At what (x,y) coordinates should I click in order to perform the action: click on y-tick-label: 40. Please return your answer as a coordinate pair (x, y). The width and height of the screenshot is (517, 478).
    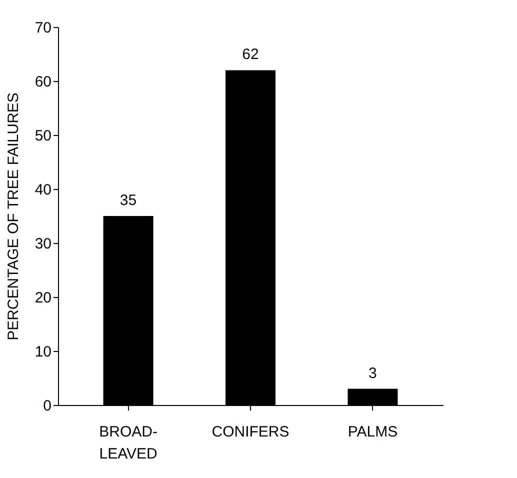
    Looking at the image, I should click on (43, 190).